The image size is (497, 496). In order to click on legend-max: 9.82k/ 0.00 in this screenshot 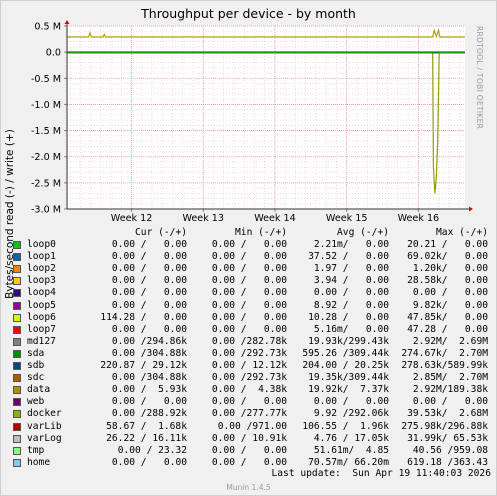, I will do `click(450, 305)`.